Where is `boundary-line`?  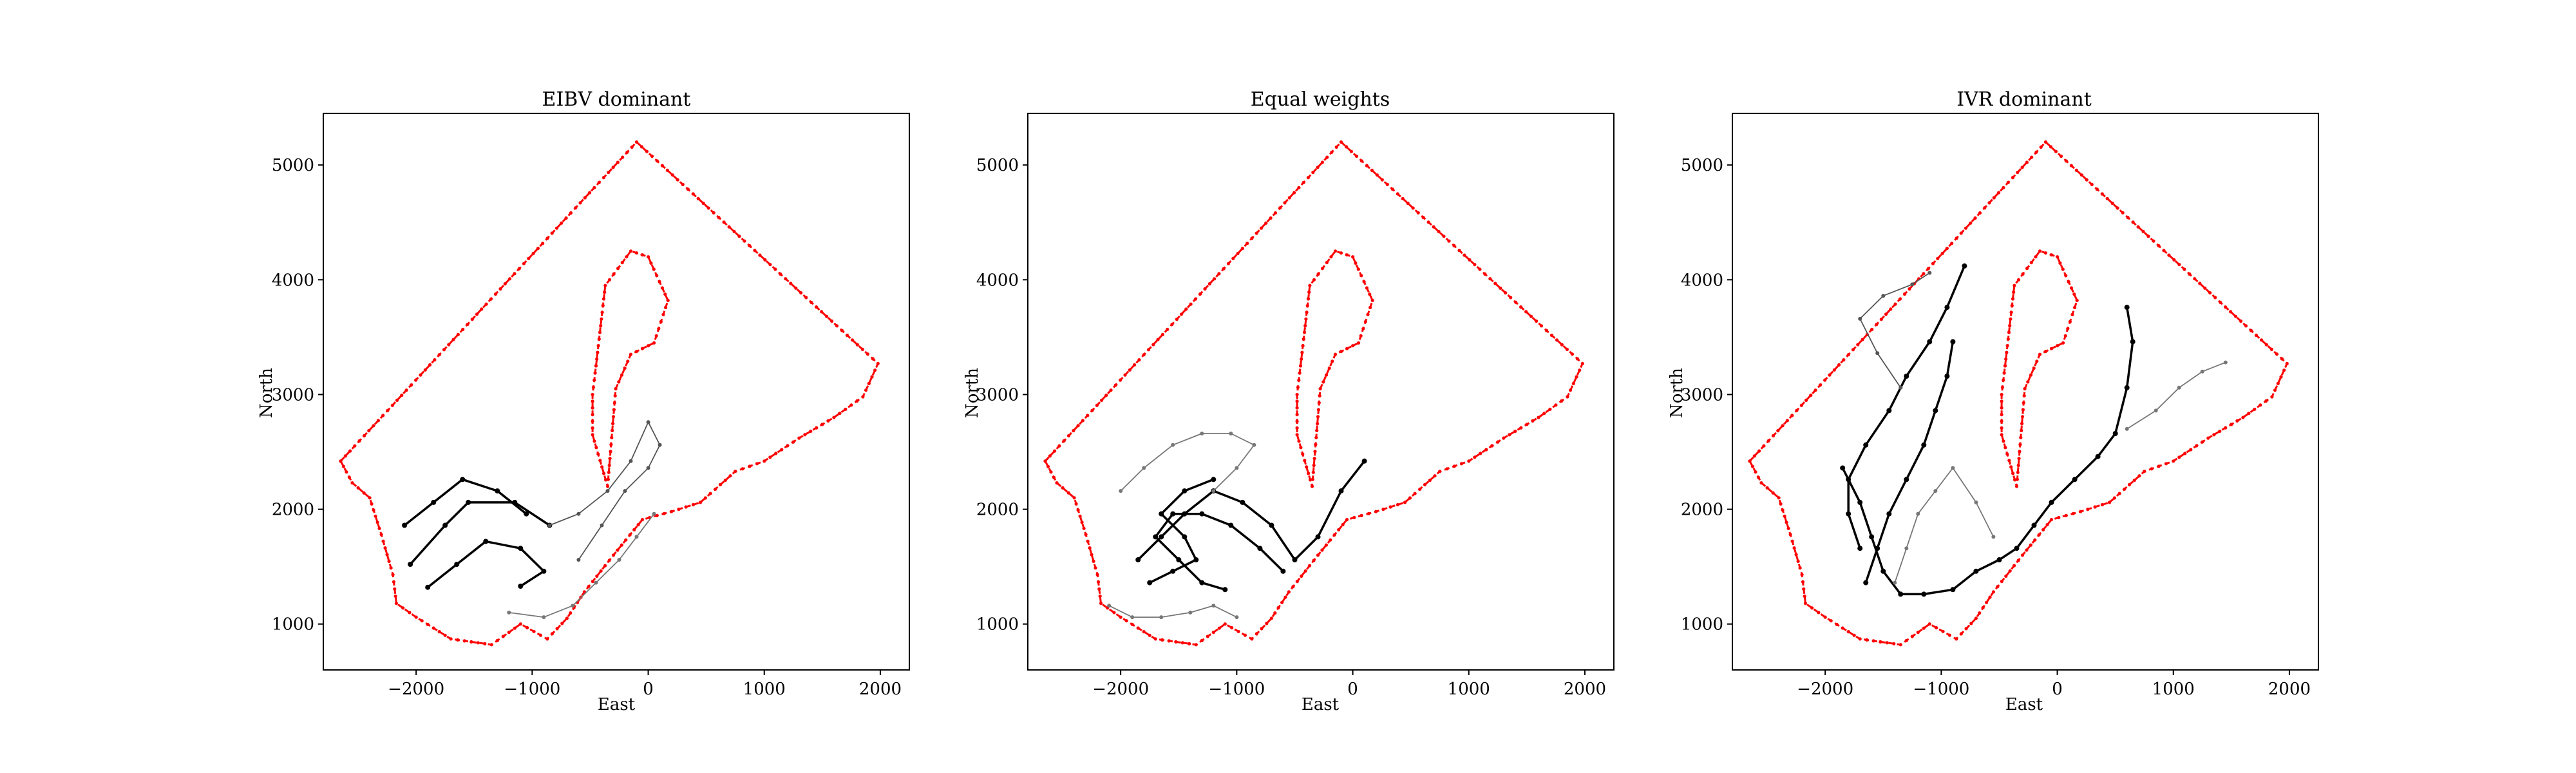 boundary-line is located at coordinates (1335, 368).